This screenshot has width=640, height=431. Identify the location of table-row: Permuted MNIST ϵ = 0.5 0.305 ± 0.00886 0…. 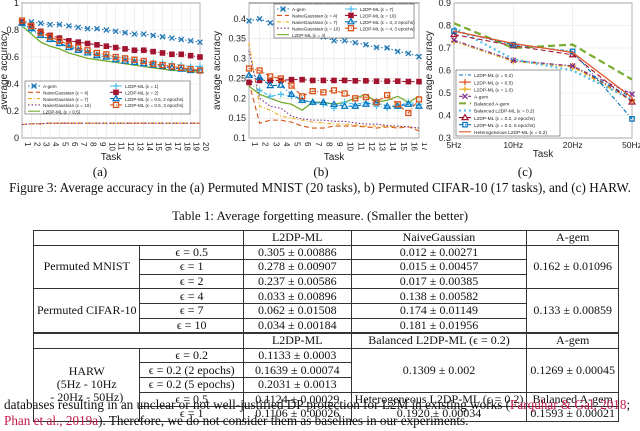
(325, 267).